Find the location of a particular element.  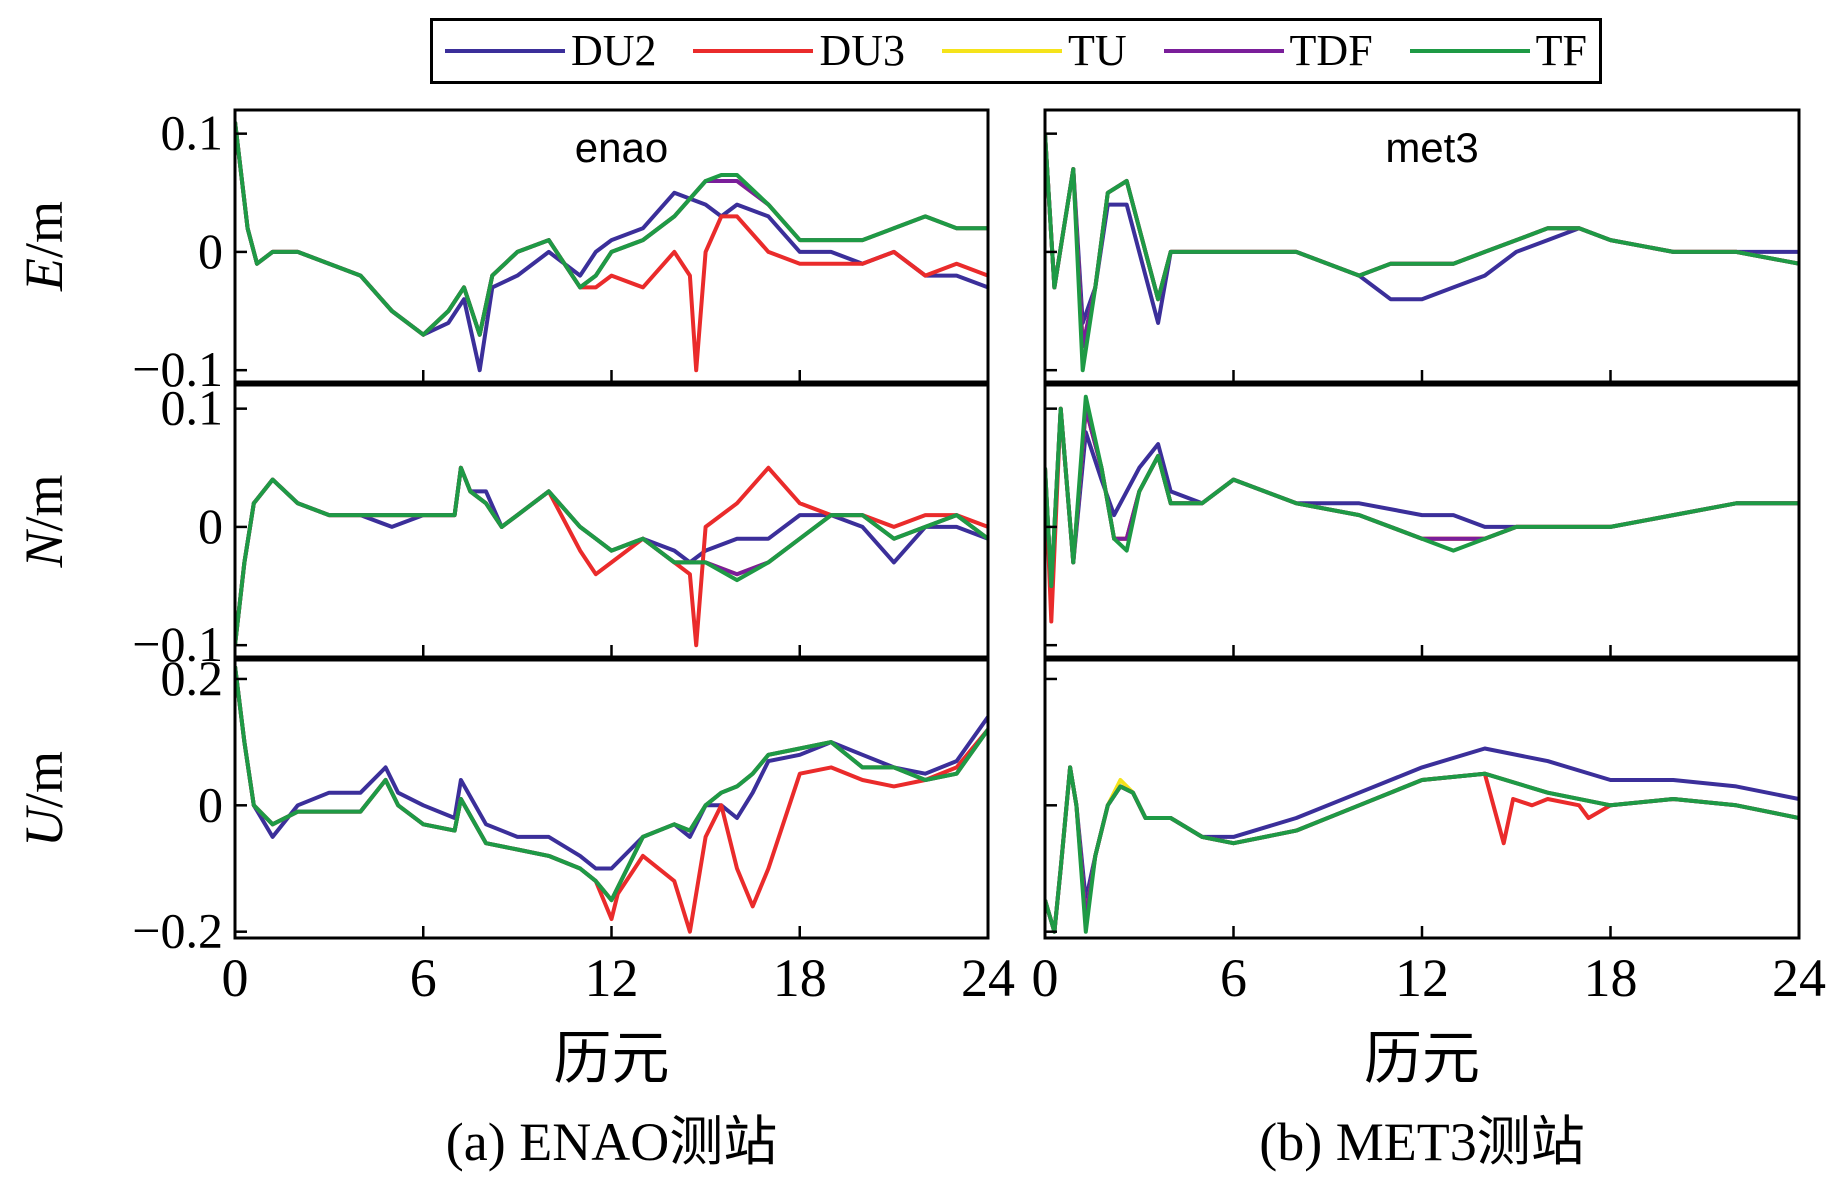

legend-label-tu: TU is located at coordinates (1097, 50).